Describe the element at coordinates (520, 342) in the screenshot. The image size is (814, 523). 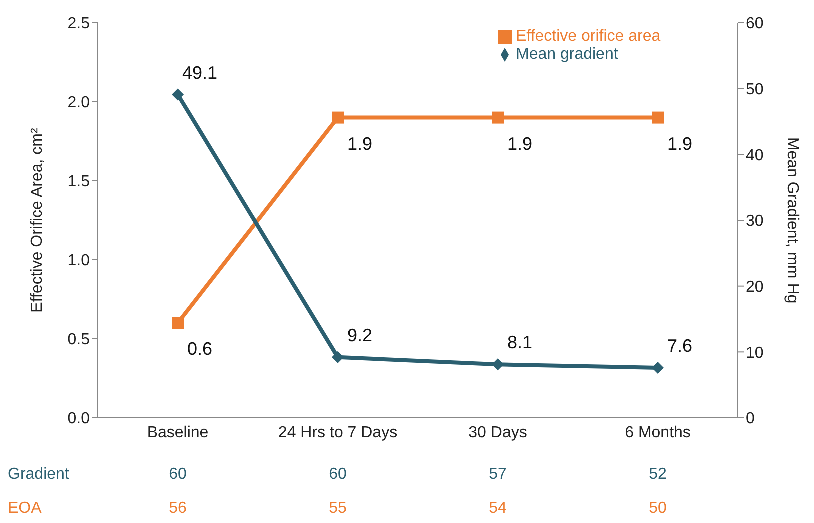
I see `data-label: 8.1` at that location.